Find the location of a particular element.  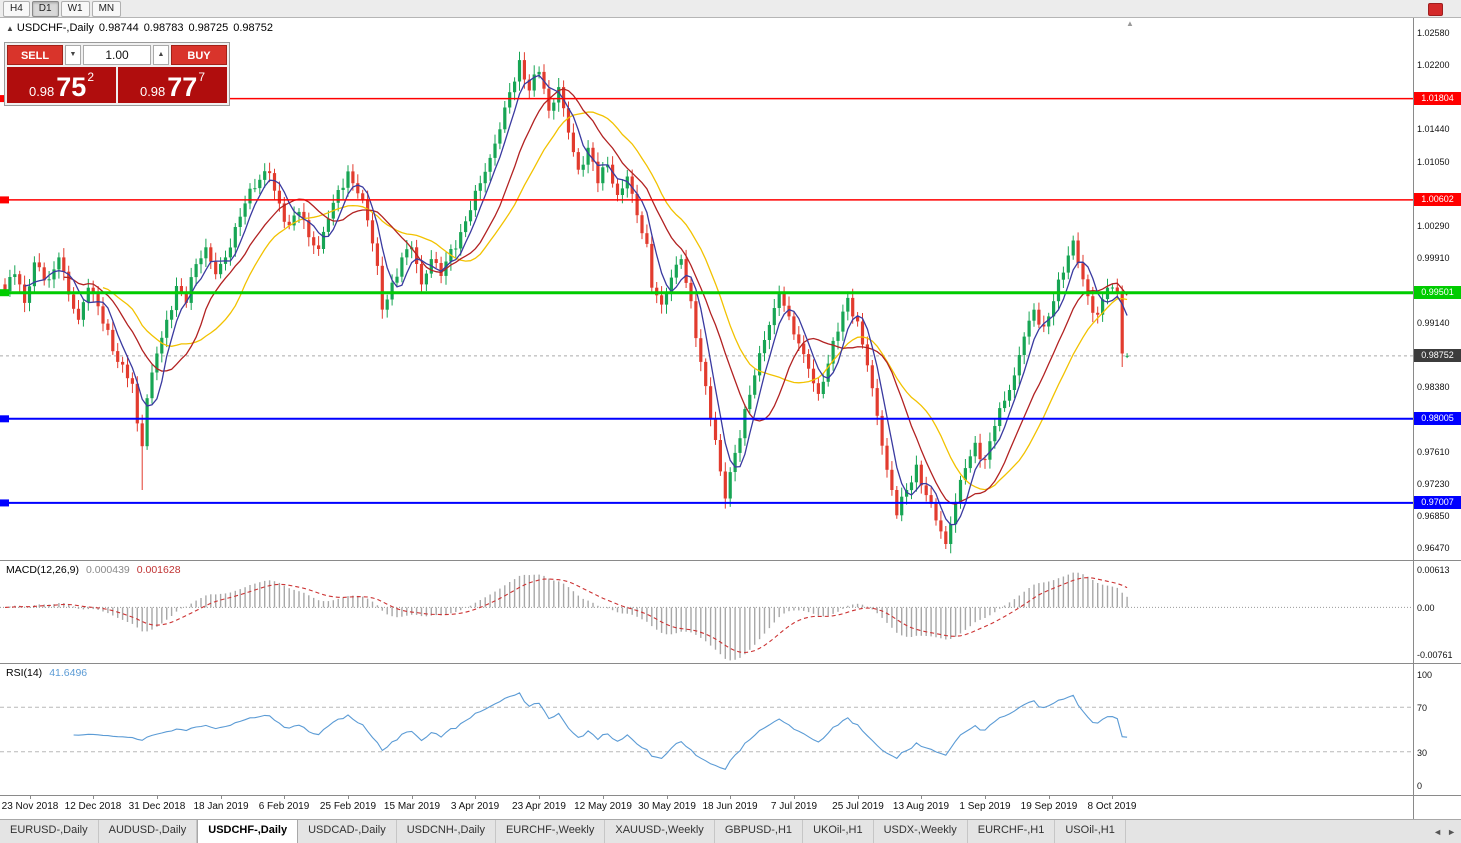

date-label: 12 Dec 2018 is located at coordinates (93, 806).